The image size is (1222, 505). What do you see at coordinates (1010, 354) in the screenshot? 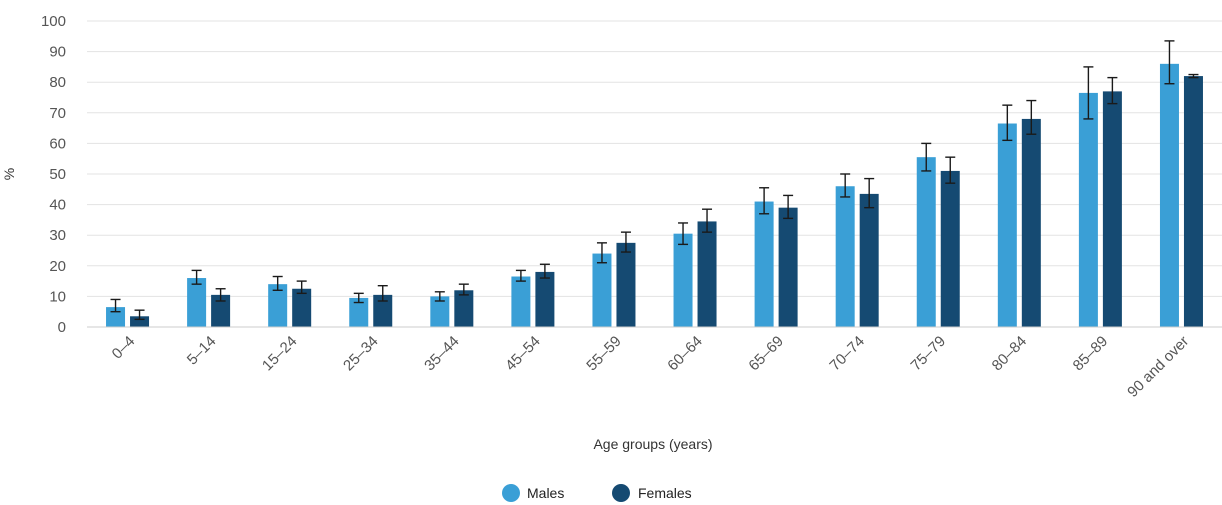
I see `x-tick-label: 80–84` at bounding box center [1010, 354].